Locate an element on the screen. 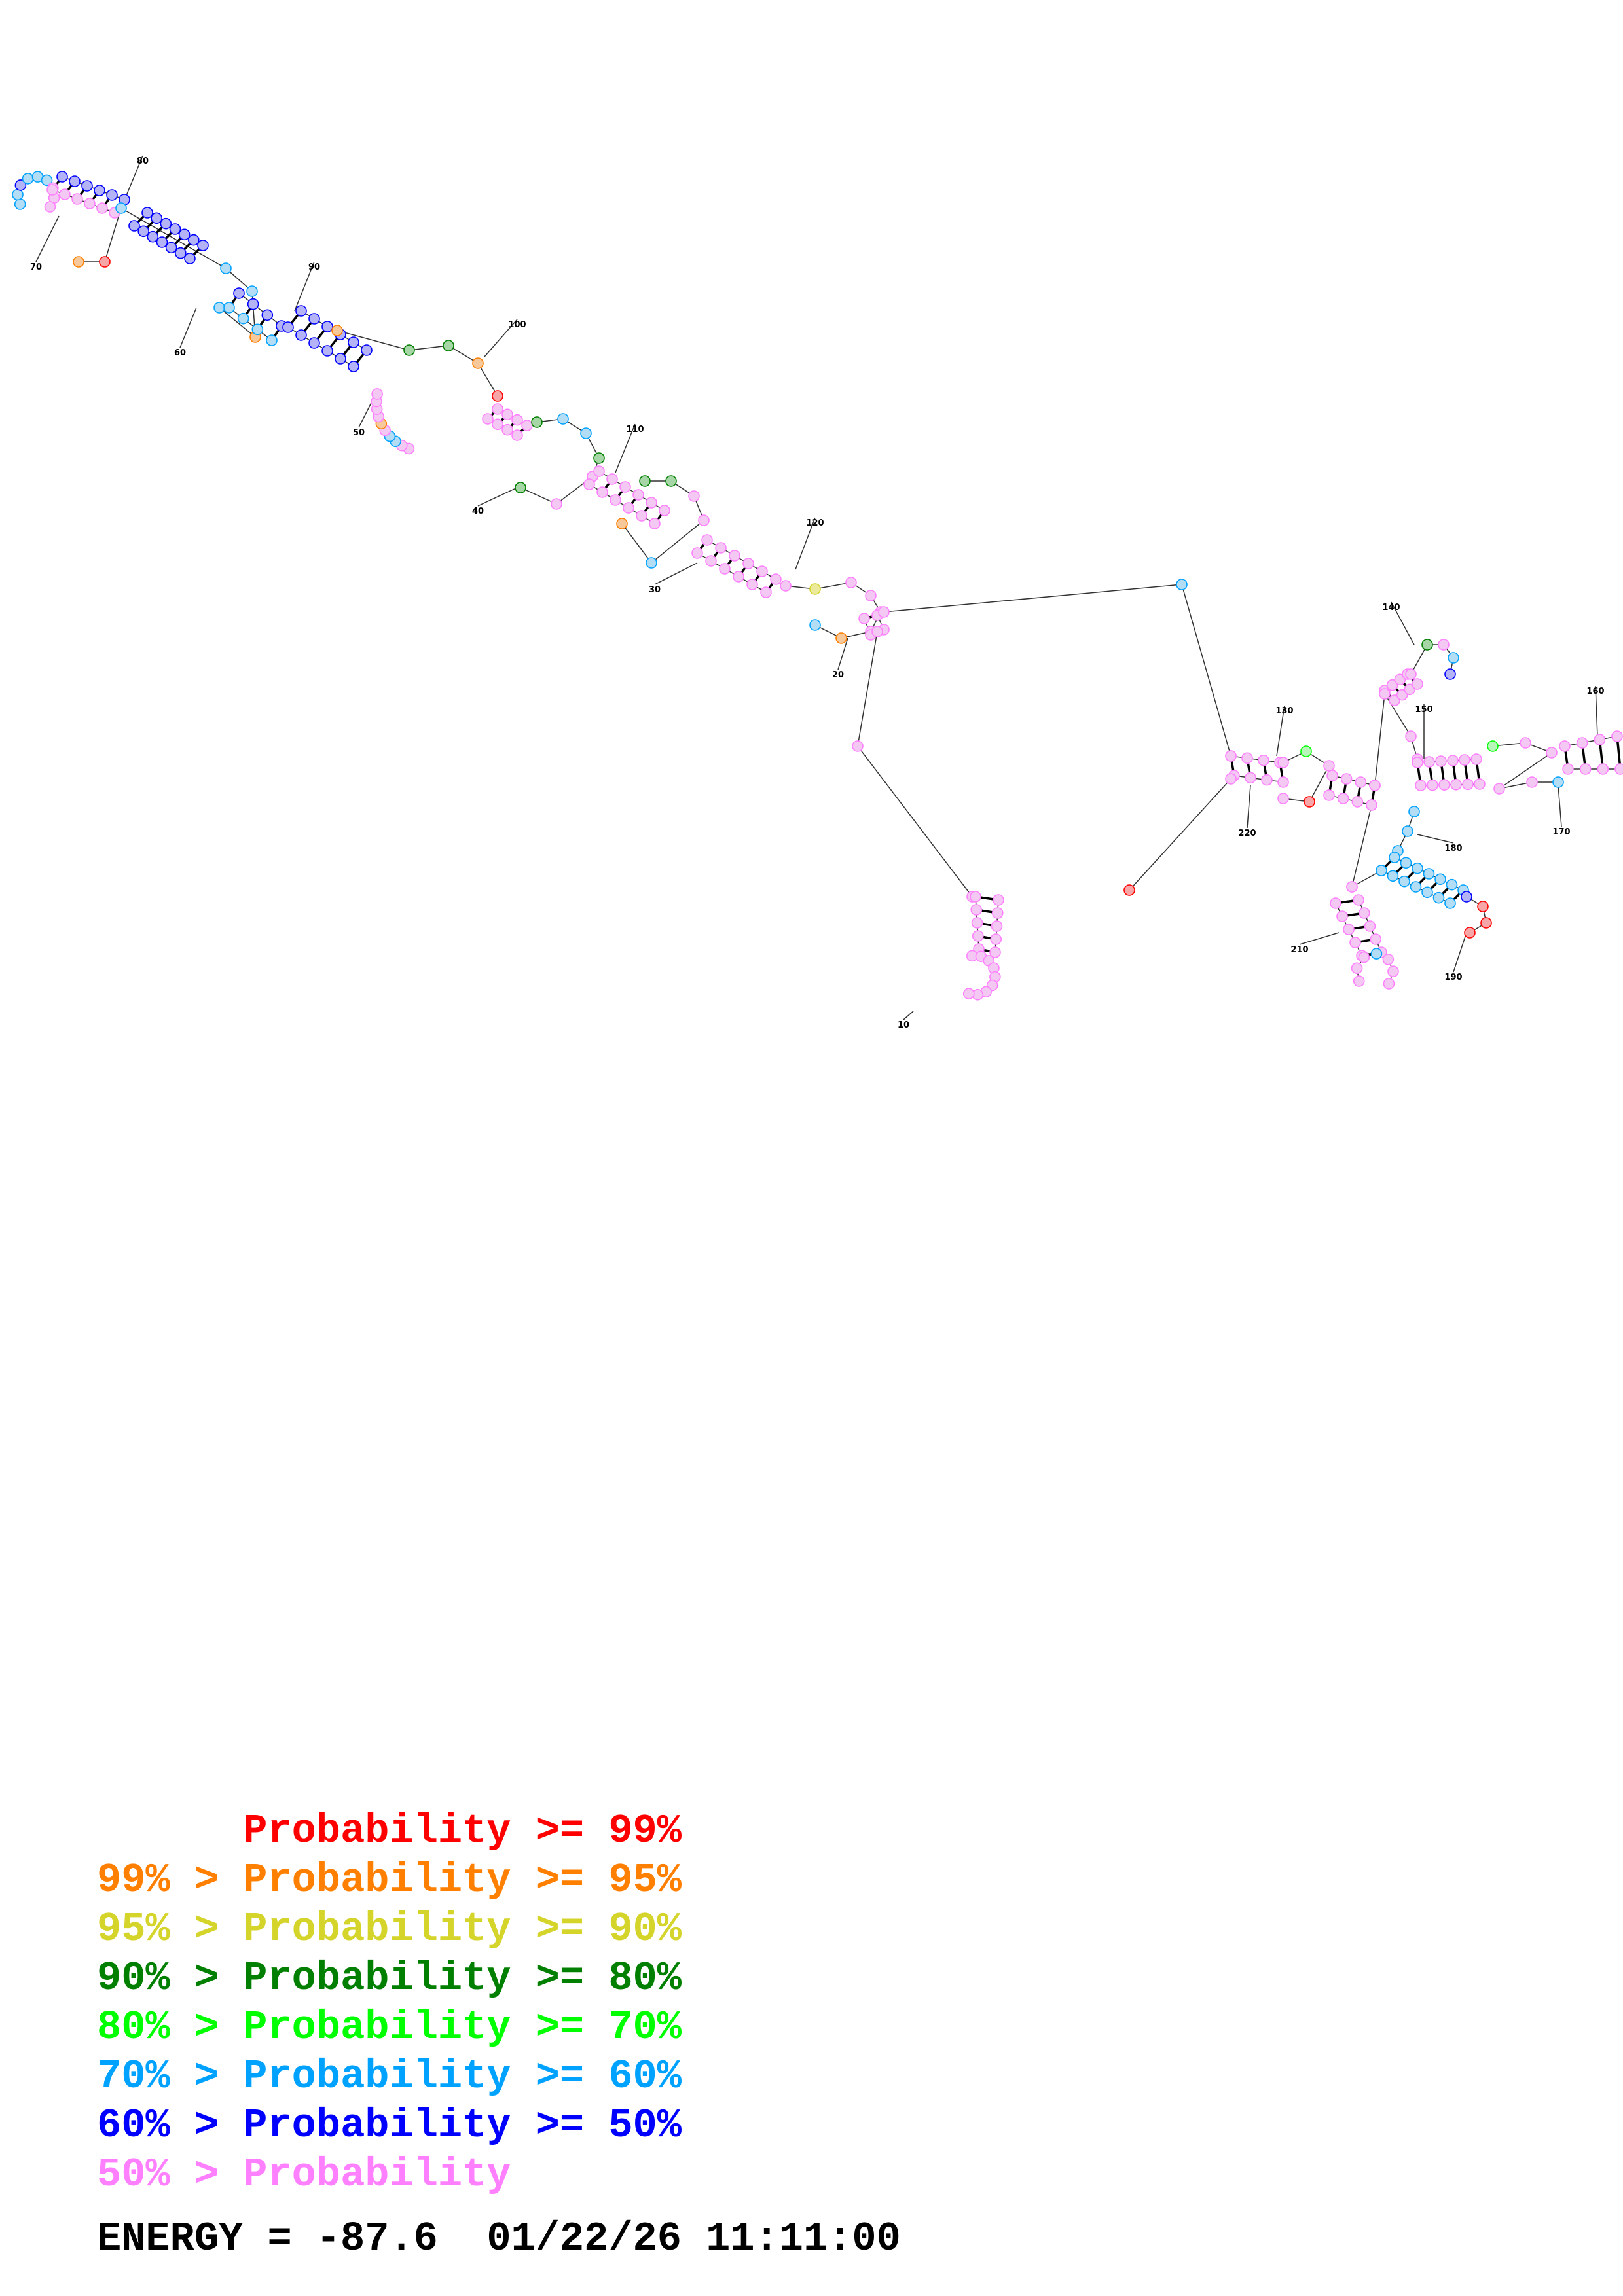  position-label: 60 is located at coordinates (180, 353).